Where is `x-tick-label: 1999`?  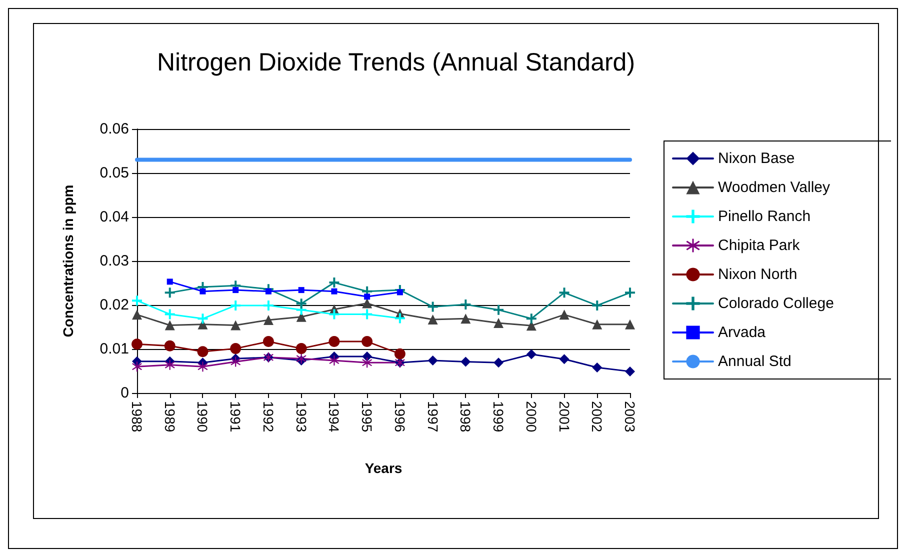
x-tick-label: 1999 is located at coordinates (498, 416).